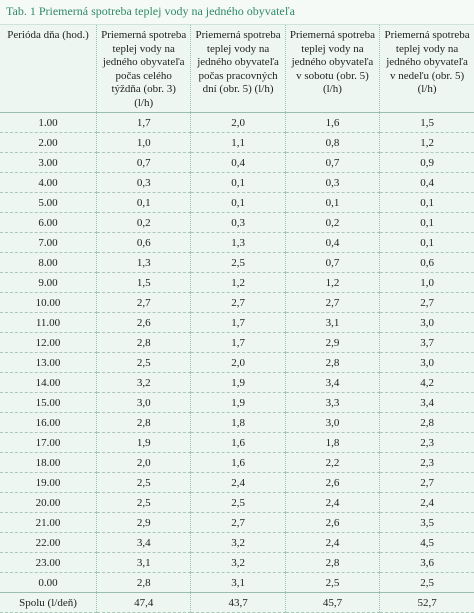  What do you see at coordinates (48, 442) in the screenshot?
I see `period-cell: 17.00` at bounding box center [48, 442].